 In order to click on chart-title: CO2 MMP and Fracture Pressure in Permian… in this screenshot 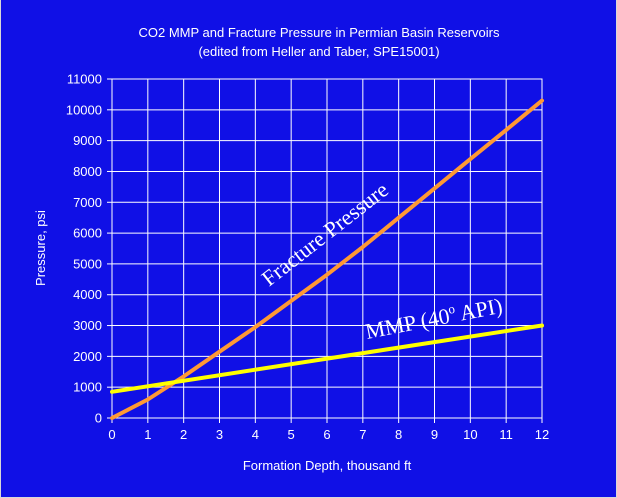, I will do `click(319, 32)`.